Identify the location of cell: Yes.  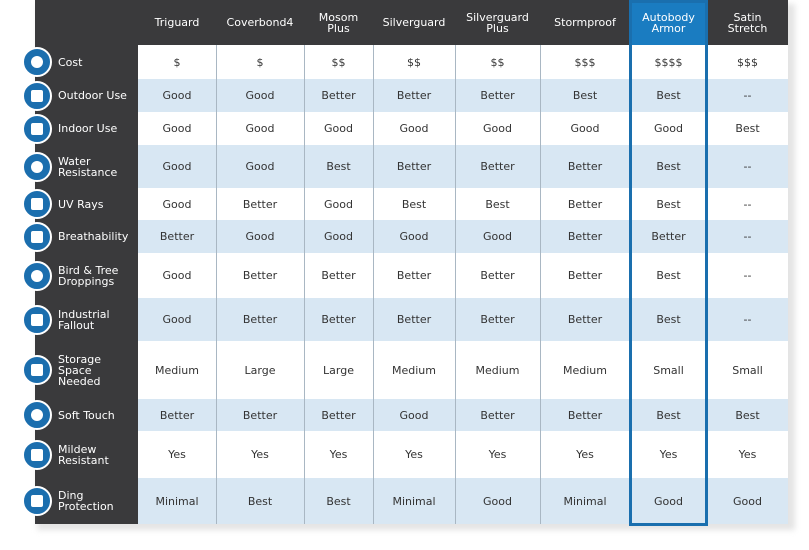
(747, 454).